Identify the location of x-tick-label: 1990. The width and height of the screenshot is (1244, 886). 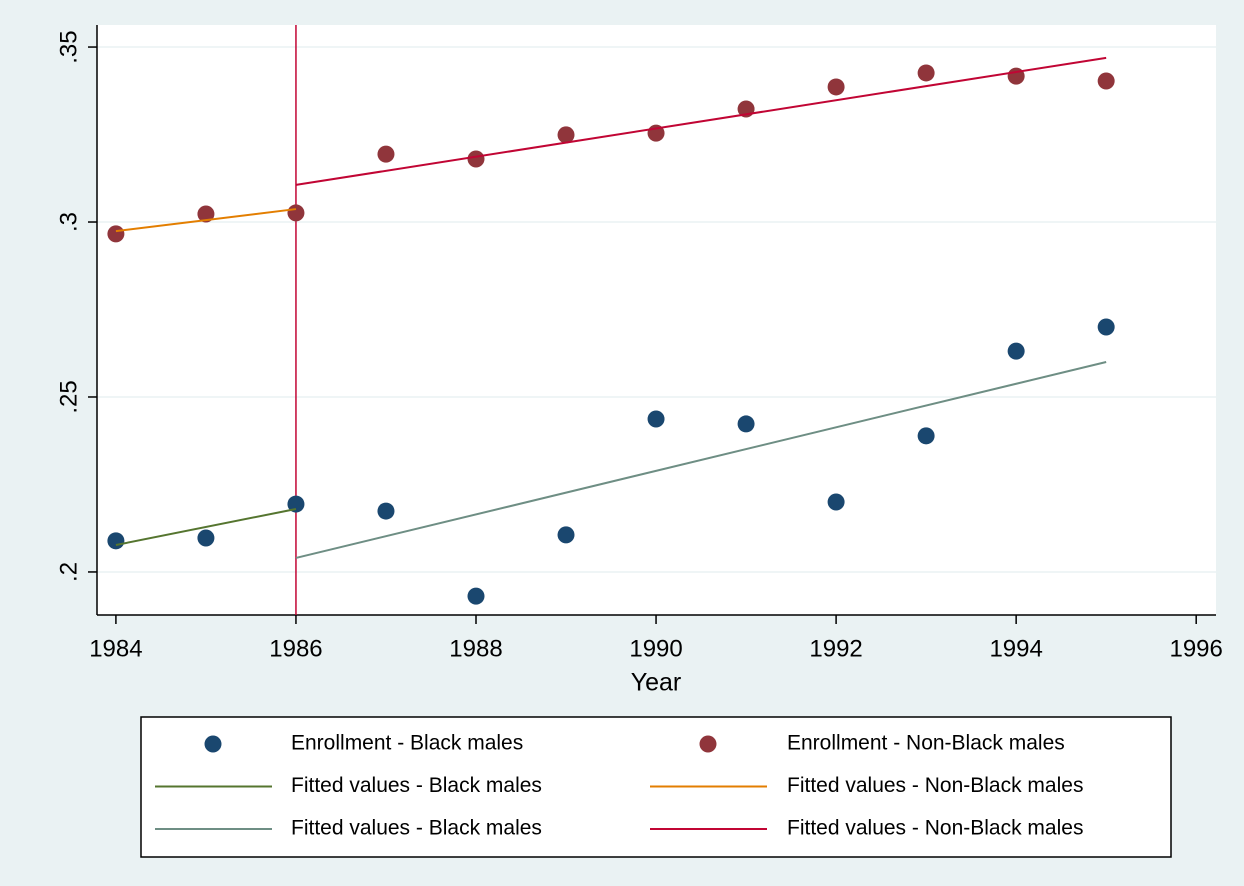
(655, 648).